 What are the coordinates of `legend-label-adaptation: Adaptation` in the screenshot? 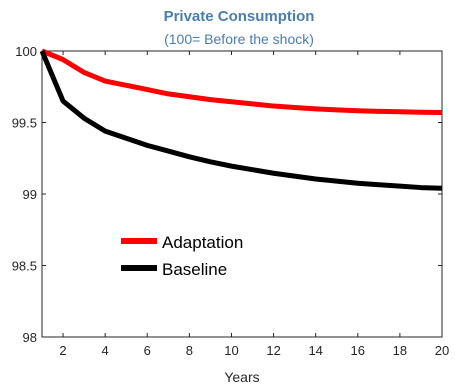 It's located at (202, 242).